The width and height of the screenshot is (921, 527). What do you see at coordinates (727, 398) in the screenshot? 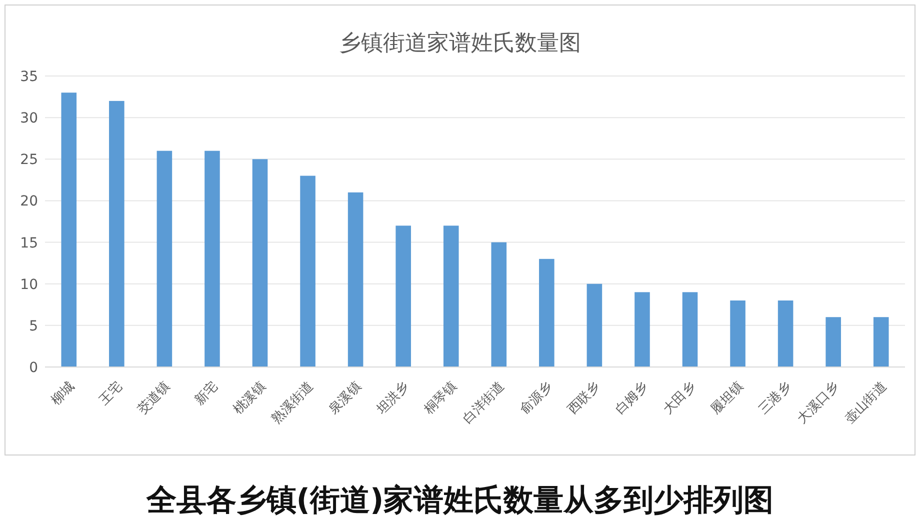
I see `x-tick-label: 履坦镇` at bounding box center [727, 398].